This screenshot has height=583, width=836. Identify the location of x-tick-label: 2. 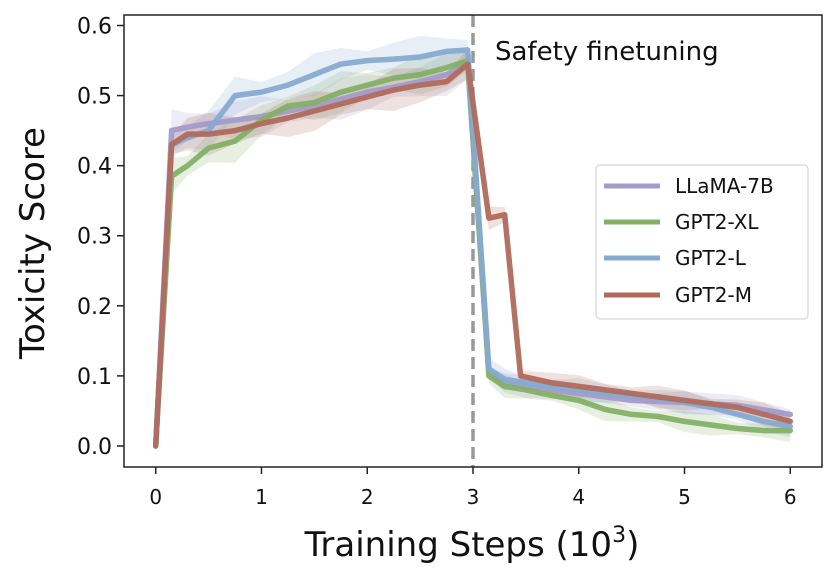
(367, 497).